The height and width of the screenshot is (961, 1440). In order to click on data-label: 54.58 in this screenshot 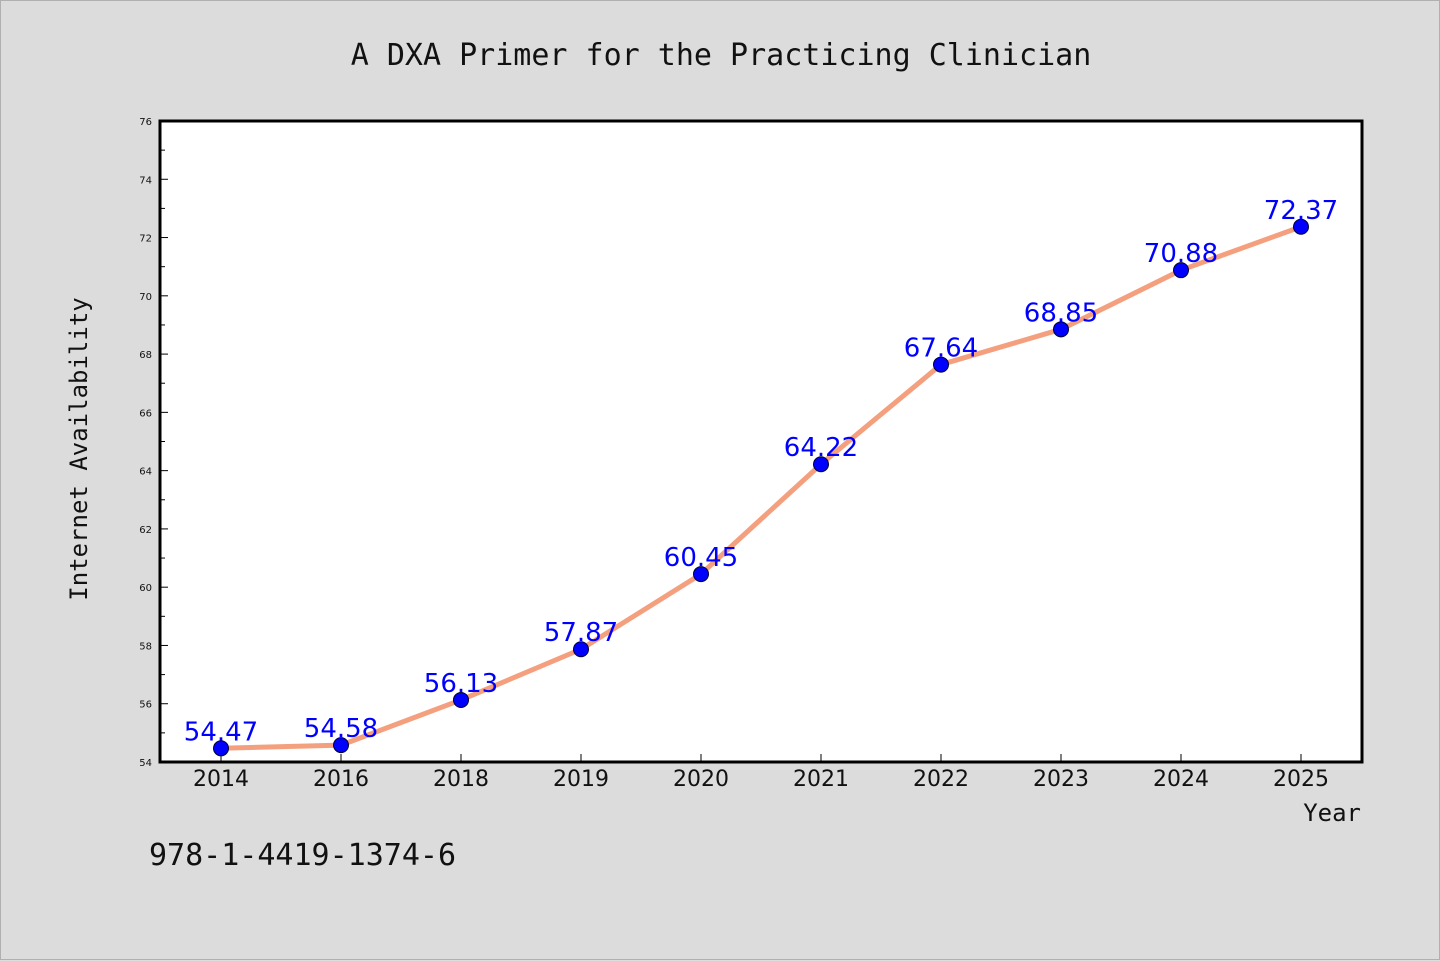, I will do `click(341, 729)`.